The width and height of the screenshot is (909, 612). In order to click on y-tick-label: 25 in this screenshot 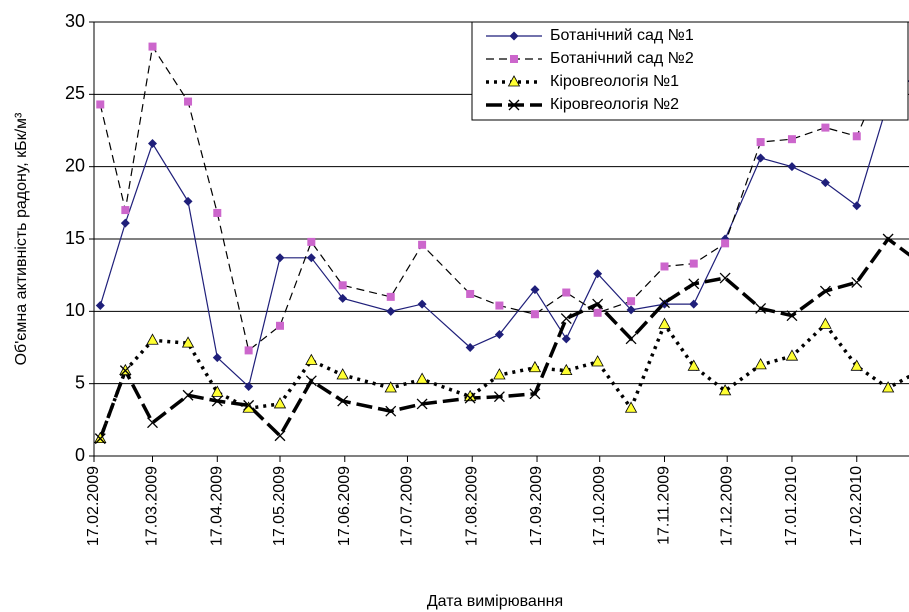, I will do `click(75, 93)`.